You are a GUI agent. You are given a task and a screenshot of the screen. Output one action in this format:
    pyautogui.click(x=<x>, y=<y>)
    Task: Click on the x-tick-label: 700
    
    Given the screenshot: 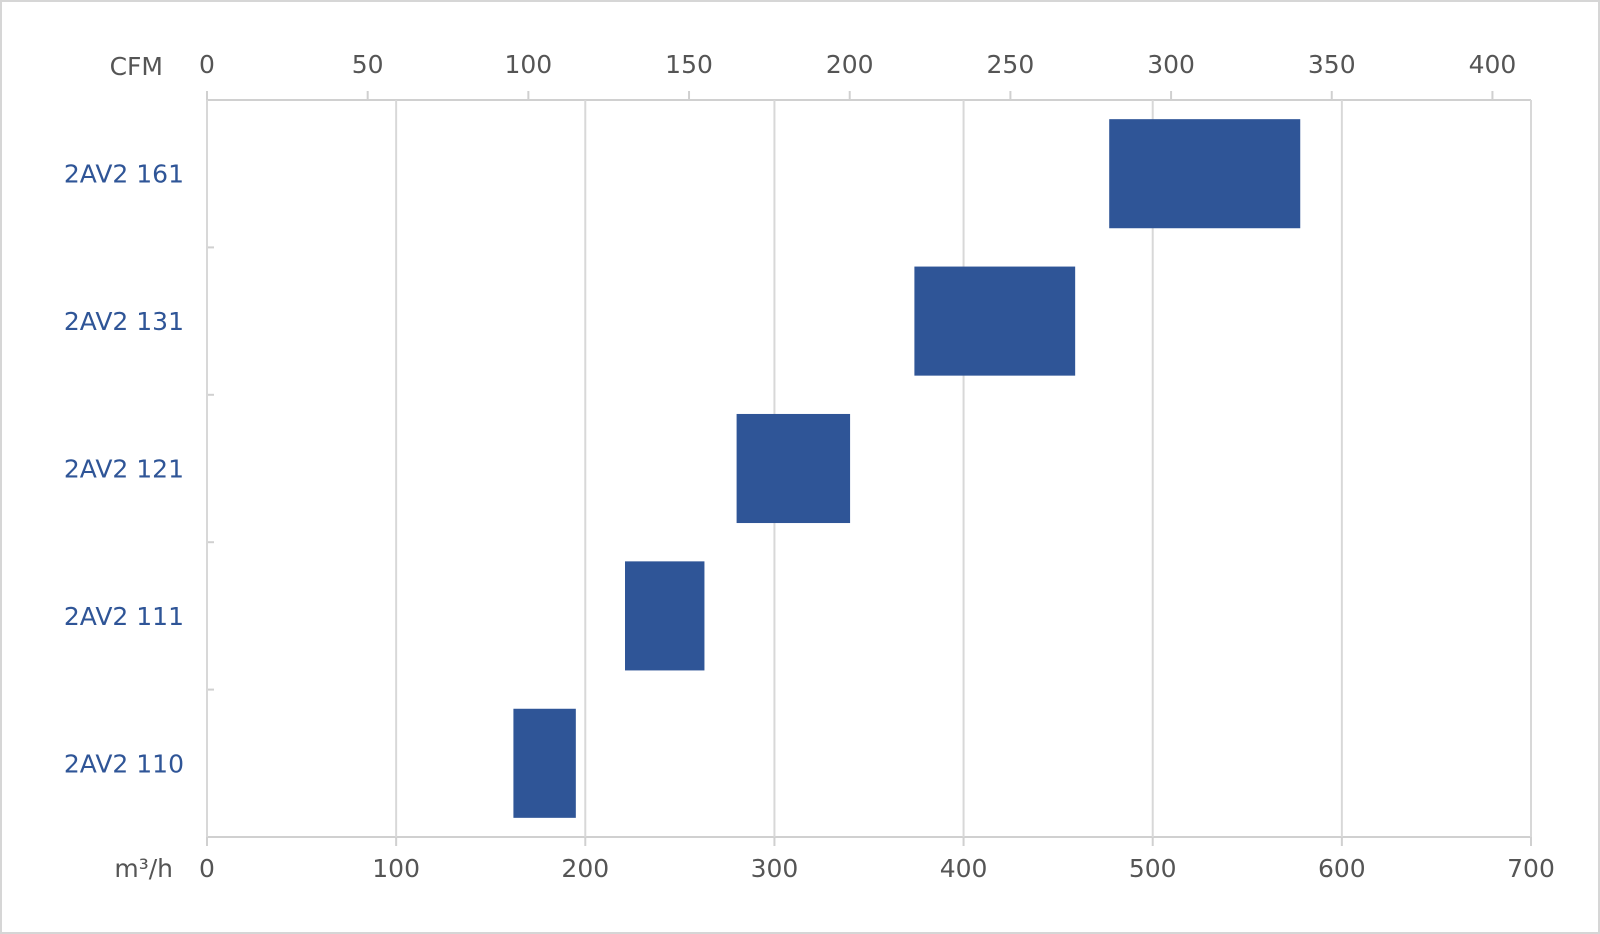 What is the action you would take?
    pyautogui.click(x=1531, y=868)
    